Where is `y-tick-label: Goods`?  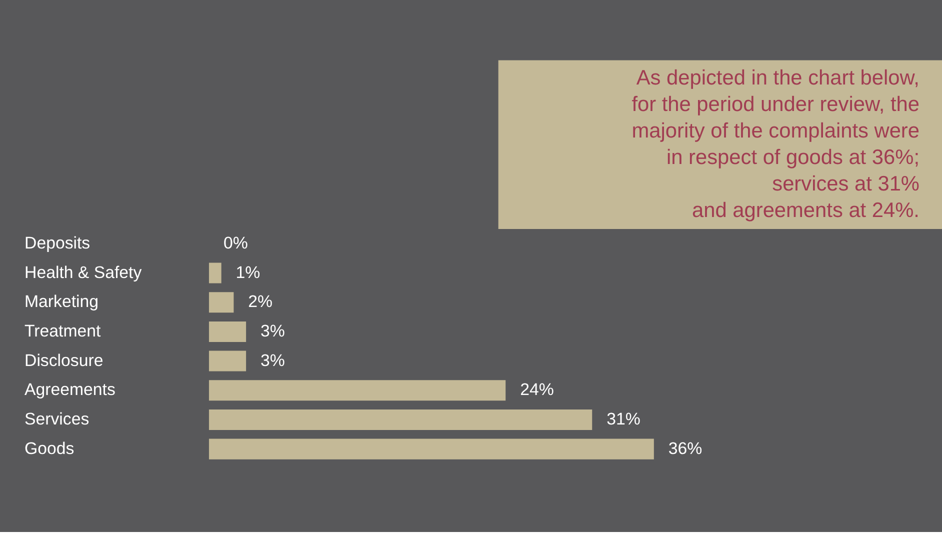 y-tick-label: Goods is located at coordinates (49, 448).